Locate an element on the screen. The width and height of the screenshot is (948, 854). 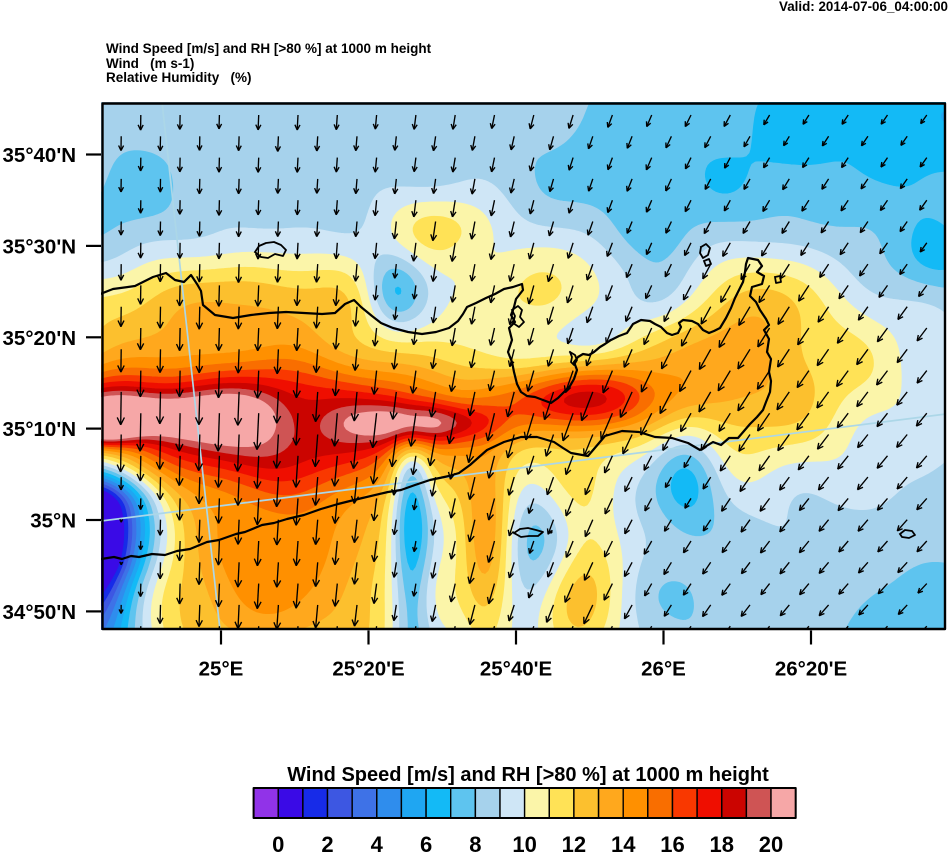
svg-text: 35°30'N is located at coordinates (39, 246).